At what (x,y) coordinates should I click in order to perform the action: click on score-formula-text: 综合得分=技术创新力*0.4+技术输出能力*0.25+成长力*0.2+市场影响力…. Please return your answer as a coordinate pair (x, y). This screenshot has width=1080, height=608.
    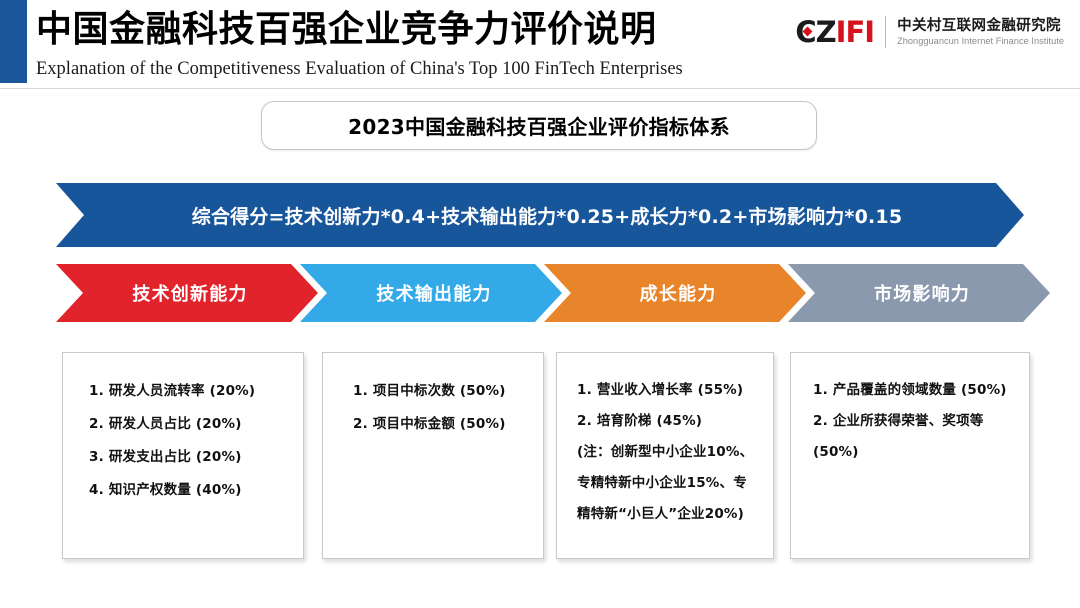
    Looking at the image, I should click on (547, 216).